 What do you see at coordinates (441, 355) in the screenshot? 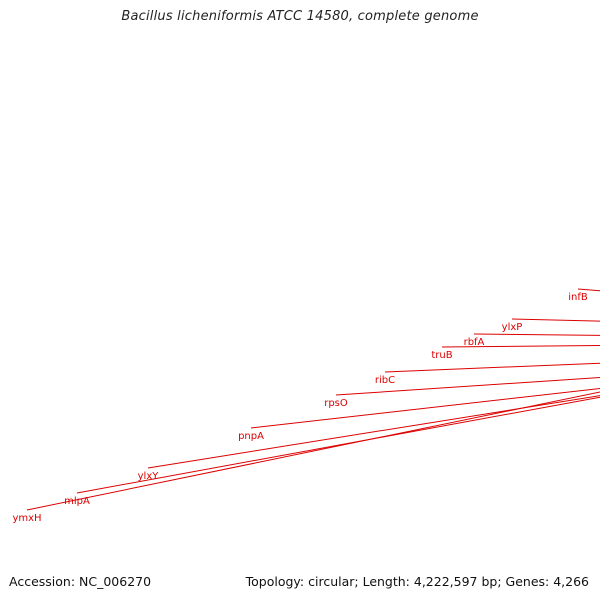
I see `gene-label-truB: truB` at bounding box center [441, 355].